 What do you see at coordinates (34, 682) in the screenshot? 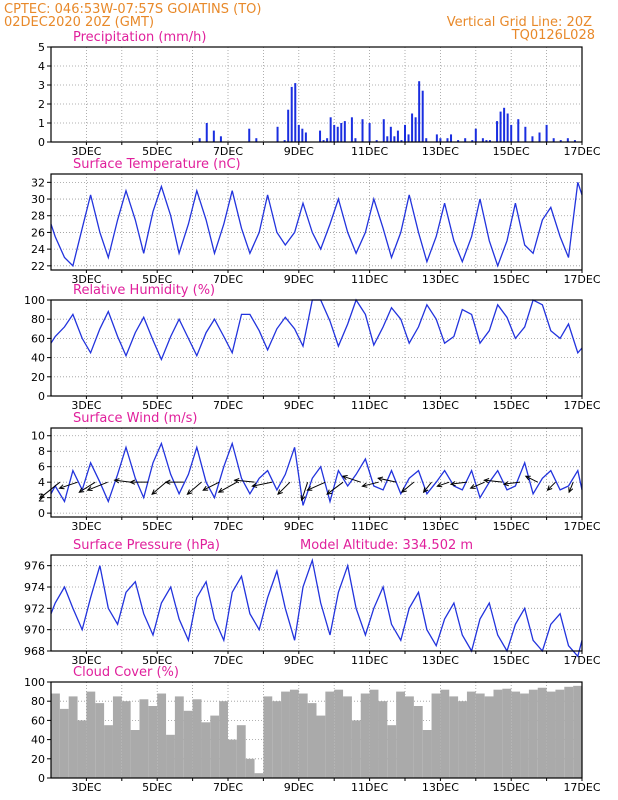
I see `y-tick-label: 100` at bounding box center [34, 682].